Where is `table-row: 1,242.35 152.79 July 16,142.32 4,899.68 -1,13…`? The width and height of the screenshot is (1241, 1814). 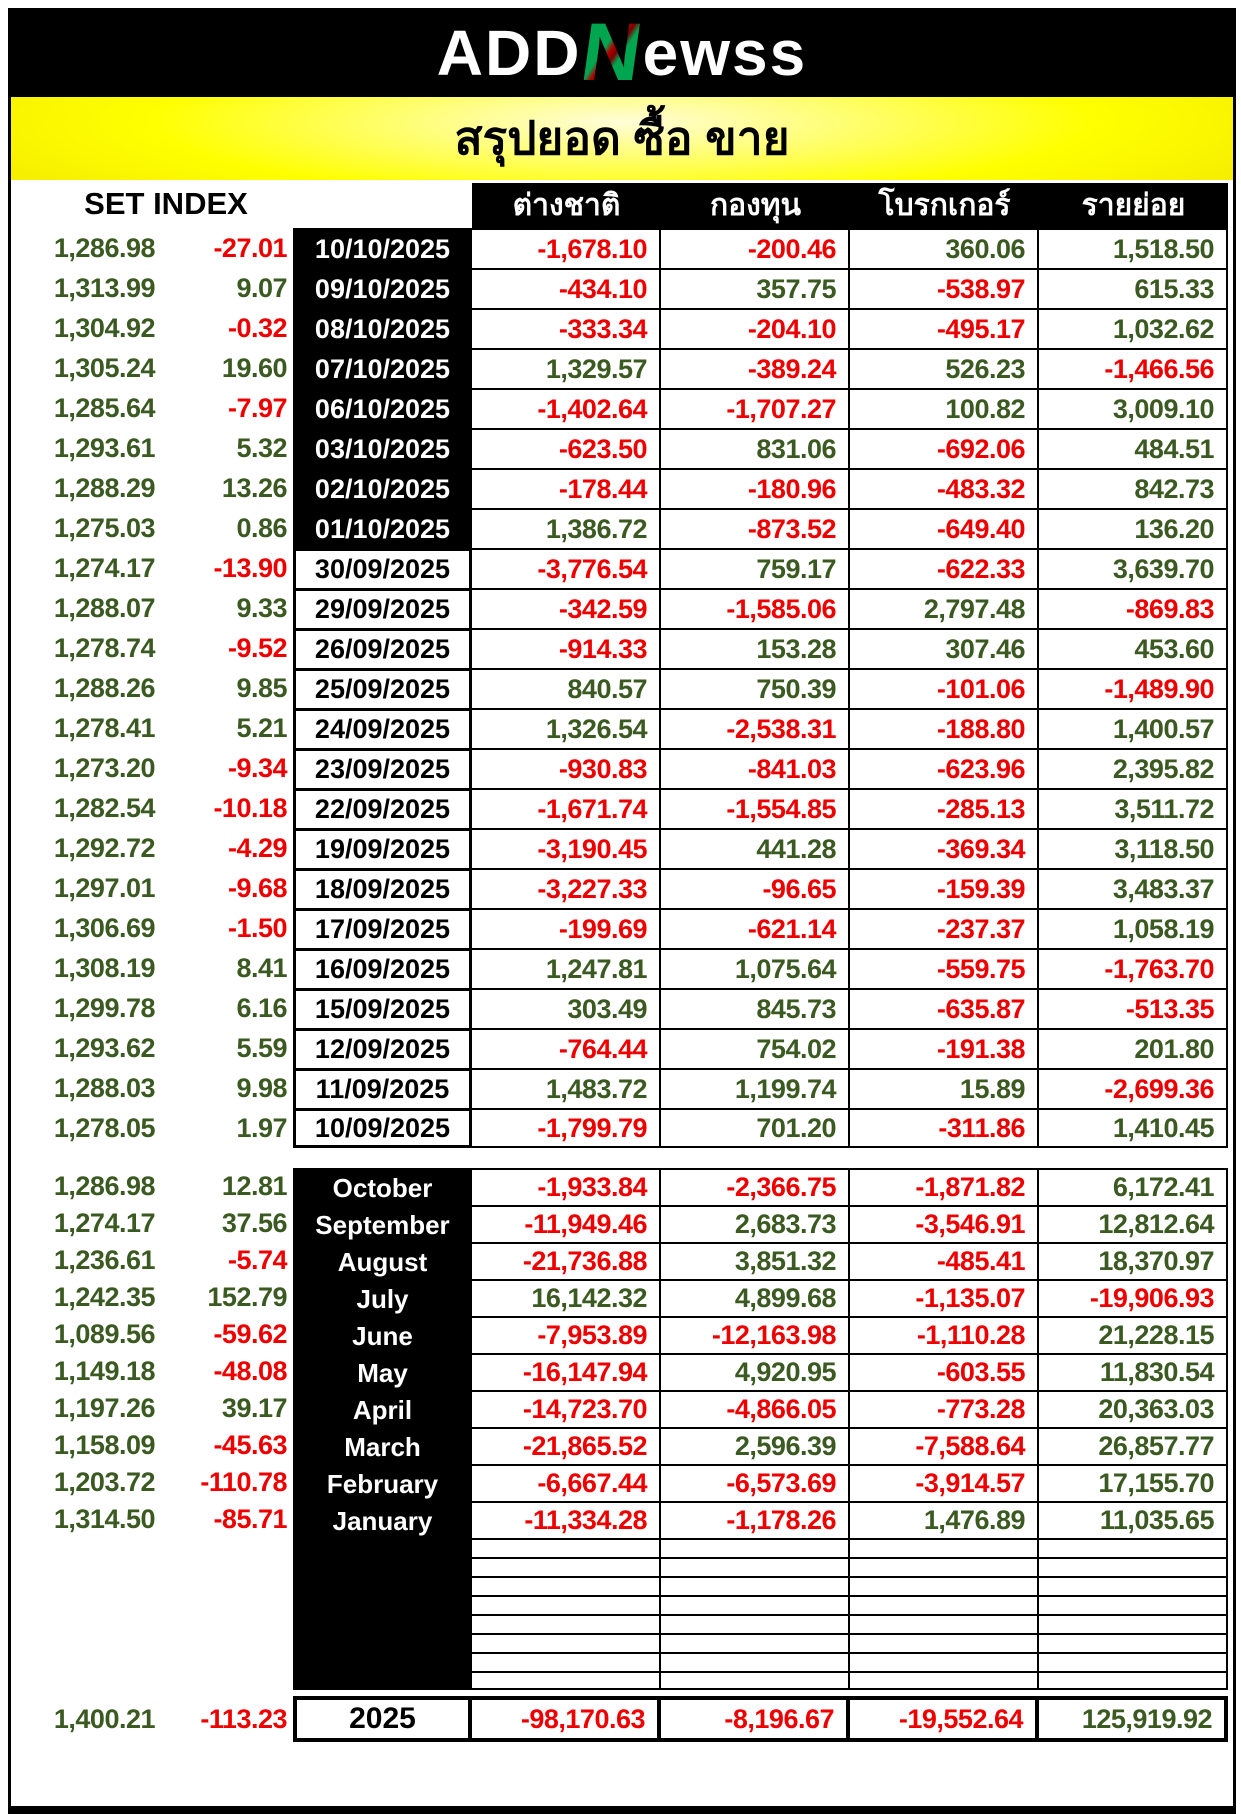 table-row: 1,242.35 152.79 July 16,142.32 4,899.68 -1,13… is located at coordinates (622, 1297).